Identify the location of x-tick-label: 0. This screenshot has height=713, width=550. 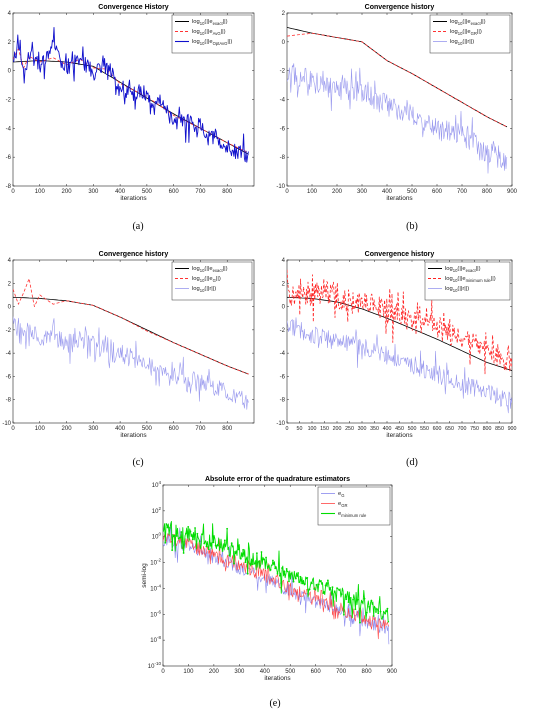
(13, 192).